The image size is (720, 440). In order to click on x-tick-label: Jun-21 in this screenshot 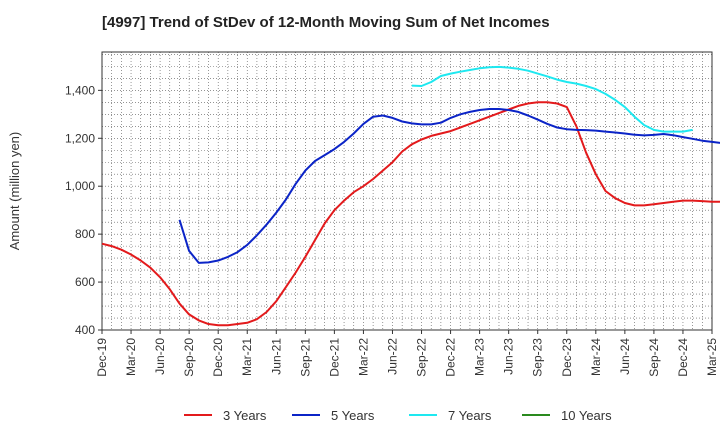, I will do `click(276, 356)`.